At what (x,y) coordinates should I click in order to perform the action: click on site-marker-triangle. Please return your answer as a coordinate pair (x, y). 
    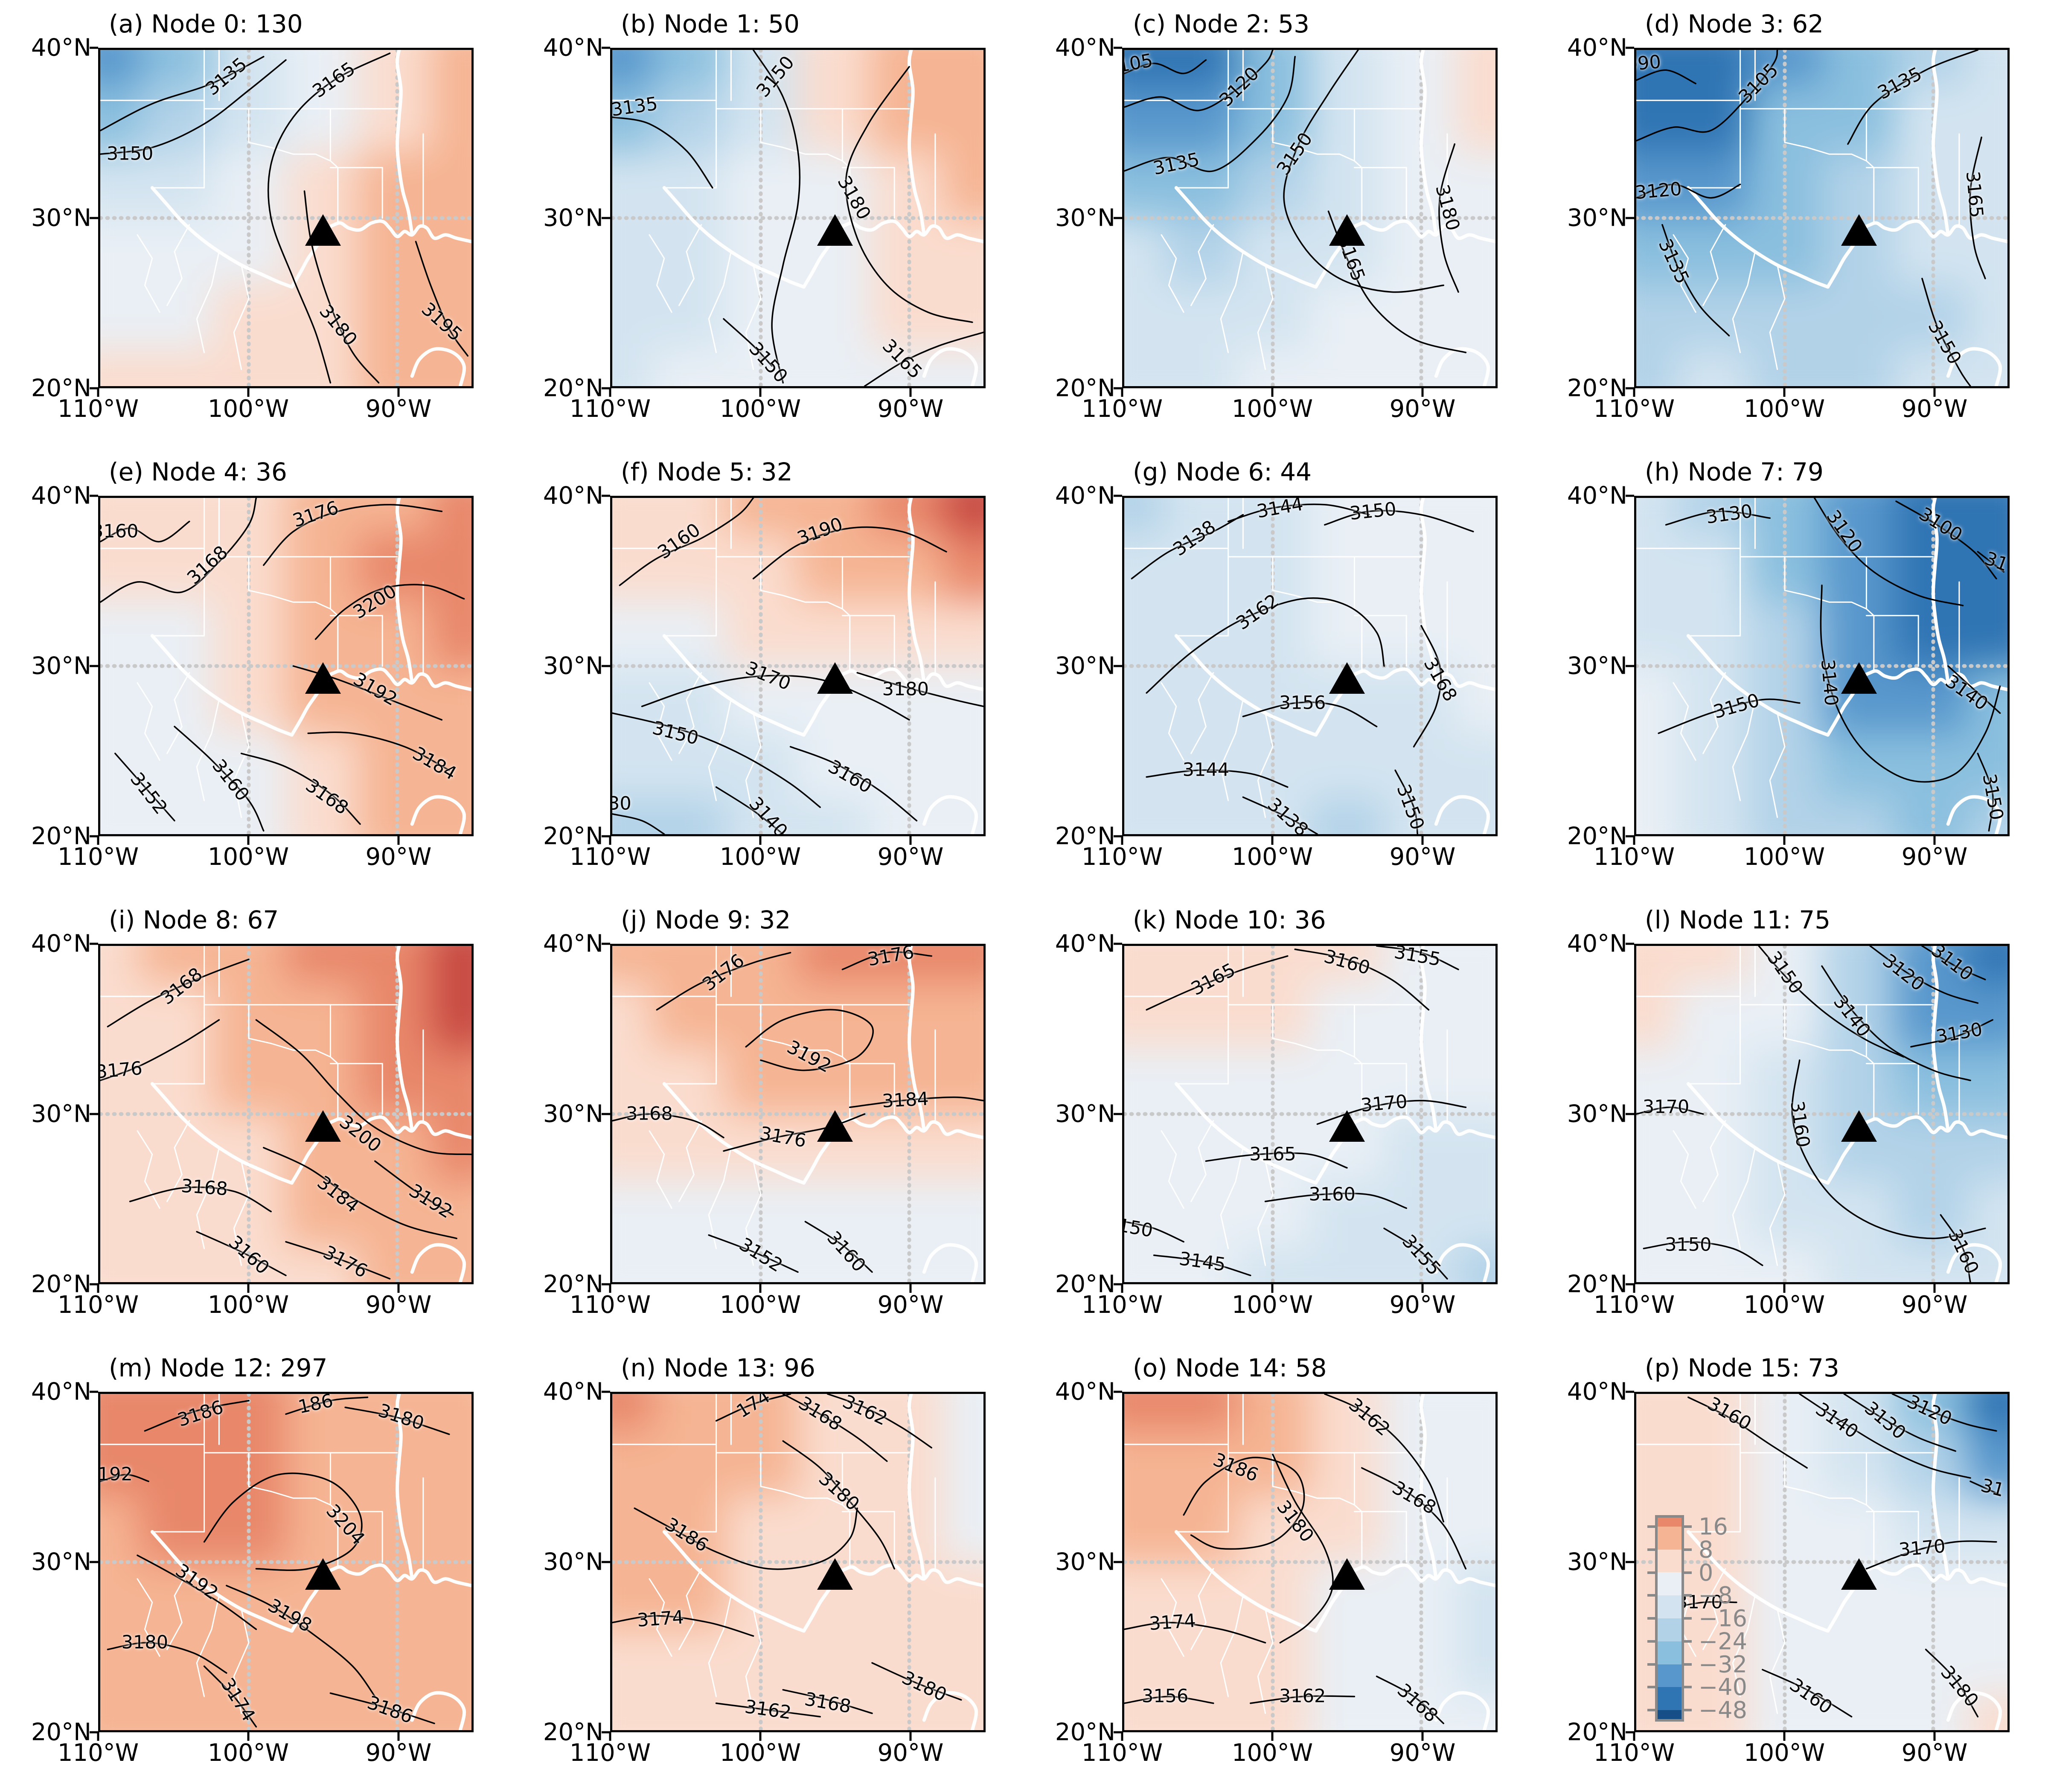
    Looking at the image, I should click on (1347, 1126).